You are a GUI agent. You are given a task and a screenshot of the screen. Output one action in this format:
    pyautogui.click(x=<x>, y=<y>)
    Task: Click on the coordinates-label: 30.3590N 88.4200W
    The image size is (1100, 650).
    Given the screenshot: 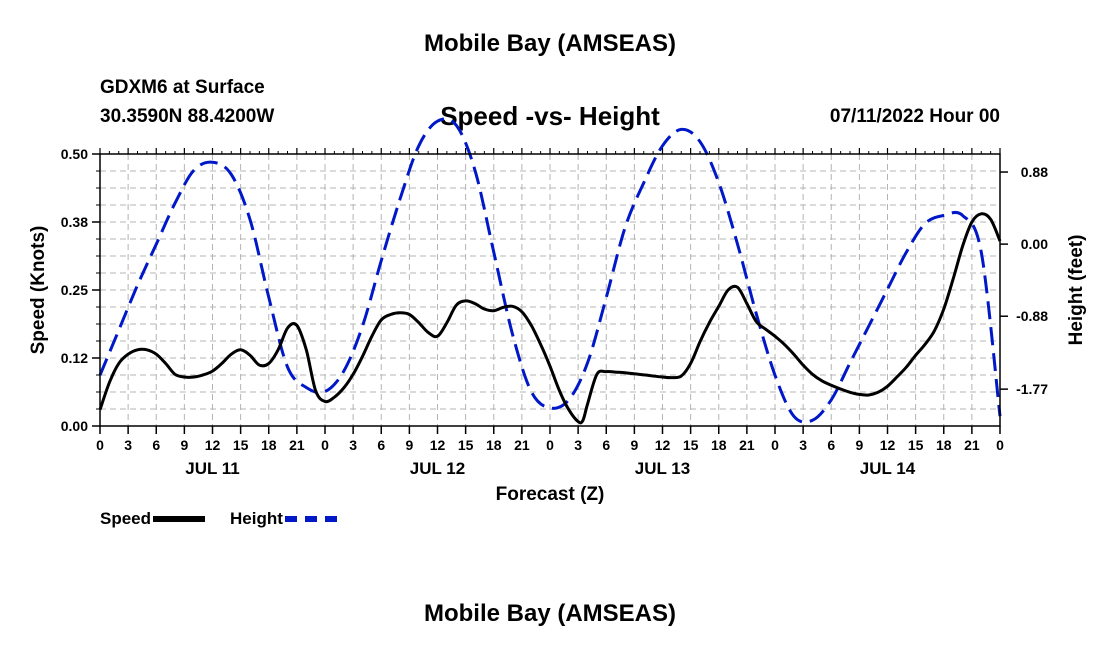 What is the action you would take?
    pyautogui.click(x=187, y=116)
    